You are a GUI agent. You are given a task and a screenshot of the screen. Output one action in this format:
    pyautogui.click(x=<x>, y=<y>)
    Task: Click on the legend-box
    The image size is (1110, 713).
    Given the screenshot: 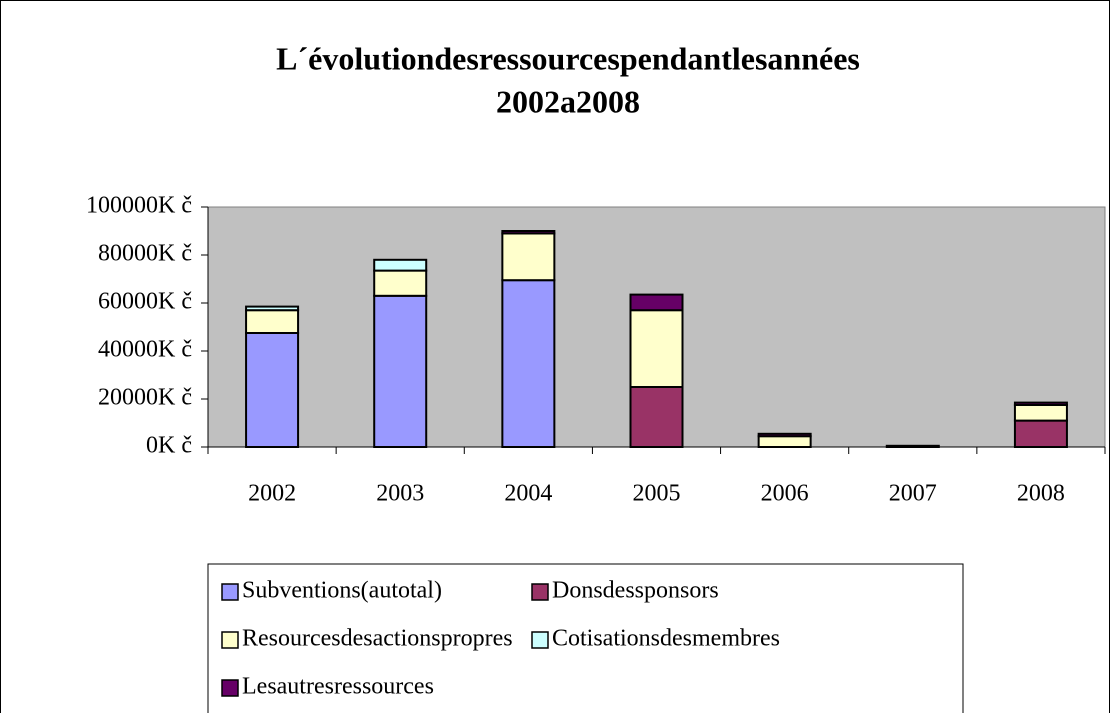 What is the action you would take?
    pyautogui.click(x=585, y=638)
    